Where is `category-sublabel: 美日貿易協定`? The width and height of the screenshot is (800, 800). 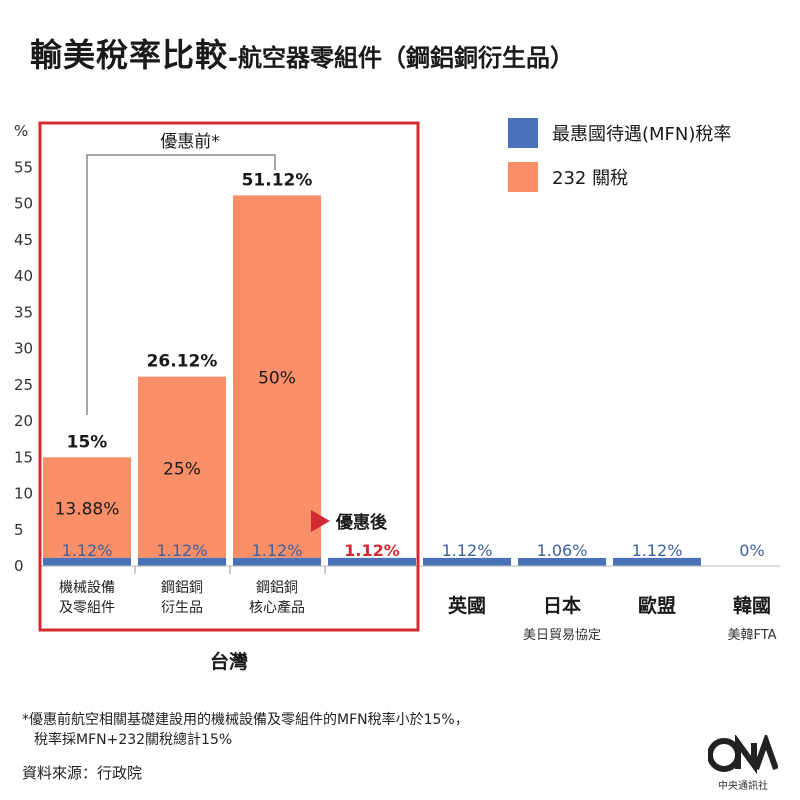
category-sublabel: 美日貿易協定 is located at coordinates (562, 635).